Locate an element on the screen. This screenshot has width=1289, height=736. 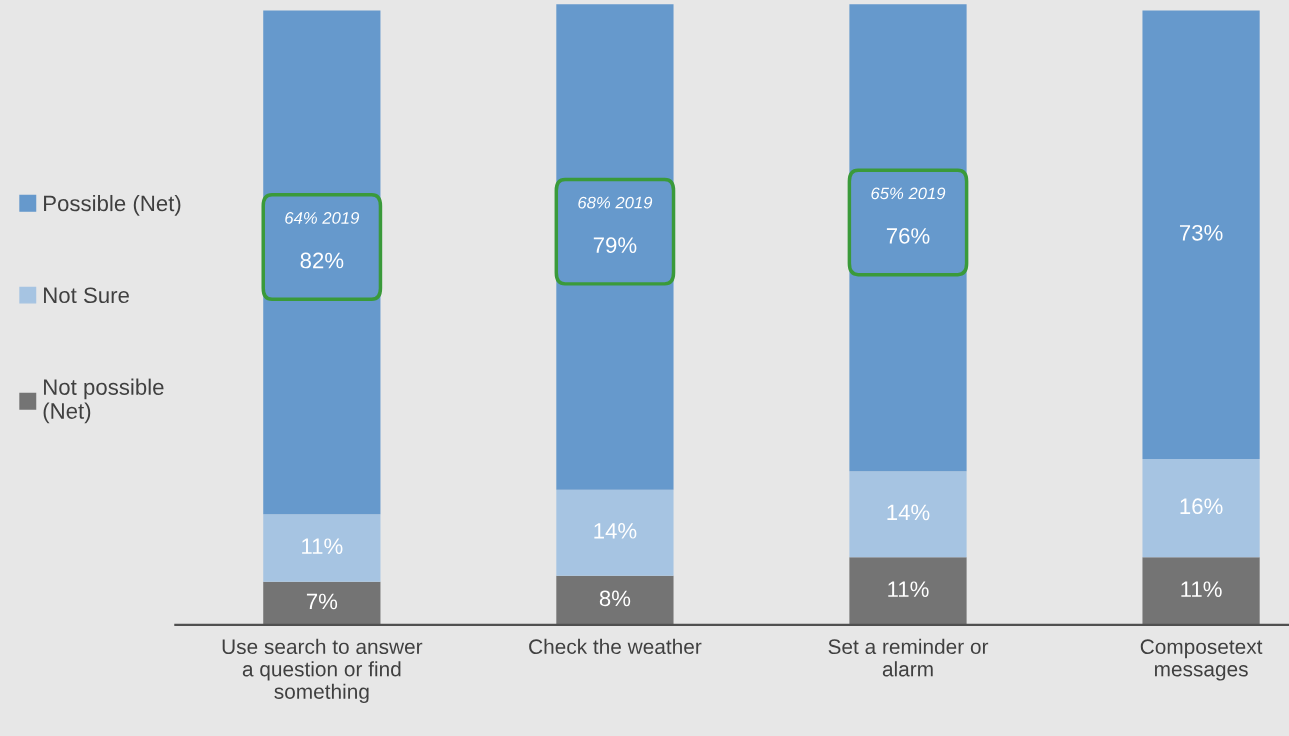
x-tick-label: Composetext messages is located at coordinates (1201, 660).